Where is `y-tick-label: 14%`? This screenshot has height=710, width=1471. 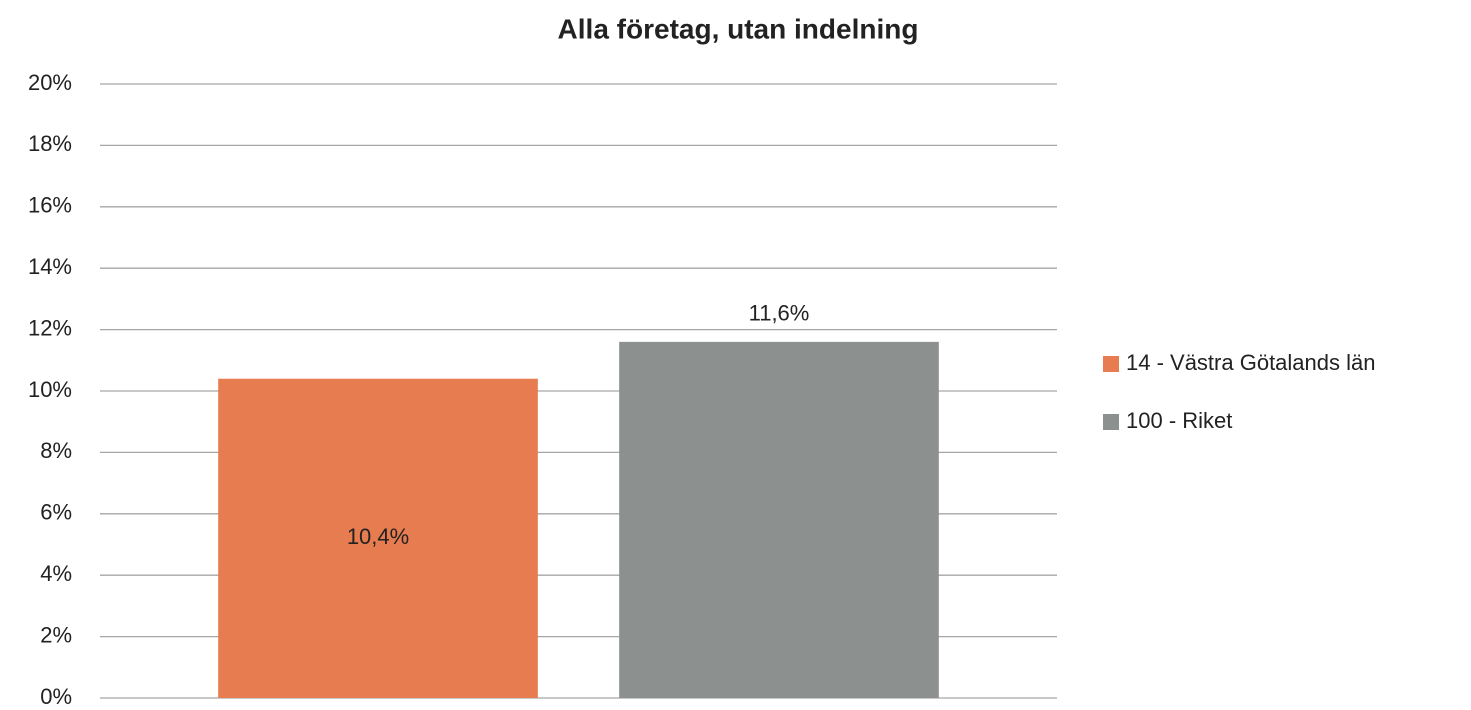 y-tick-label: 14% is located at coordinates (50, 266).